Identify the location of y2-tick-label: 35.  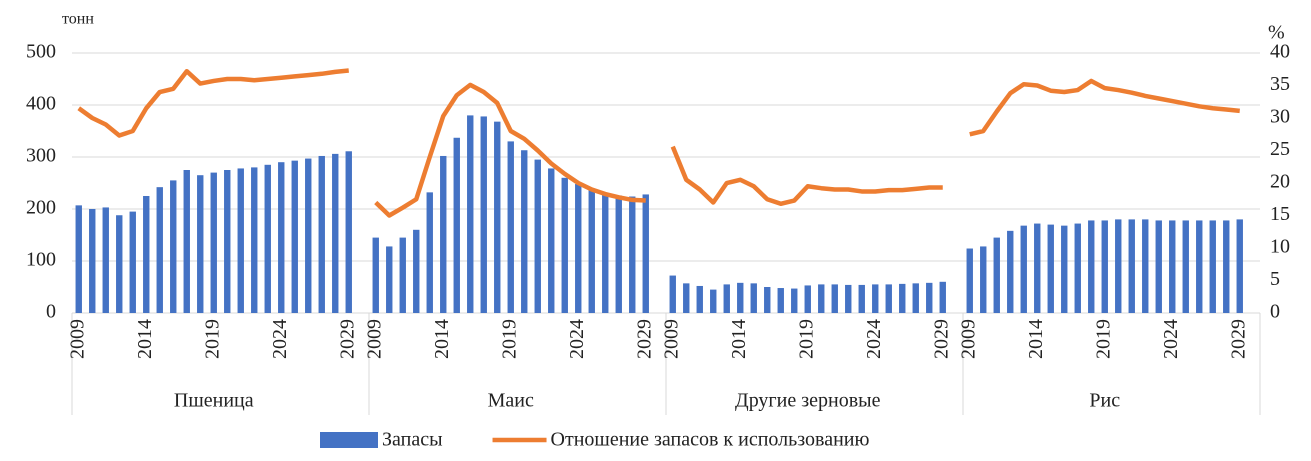
(1280, 84).